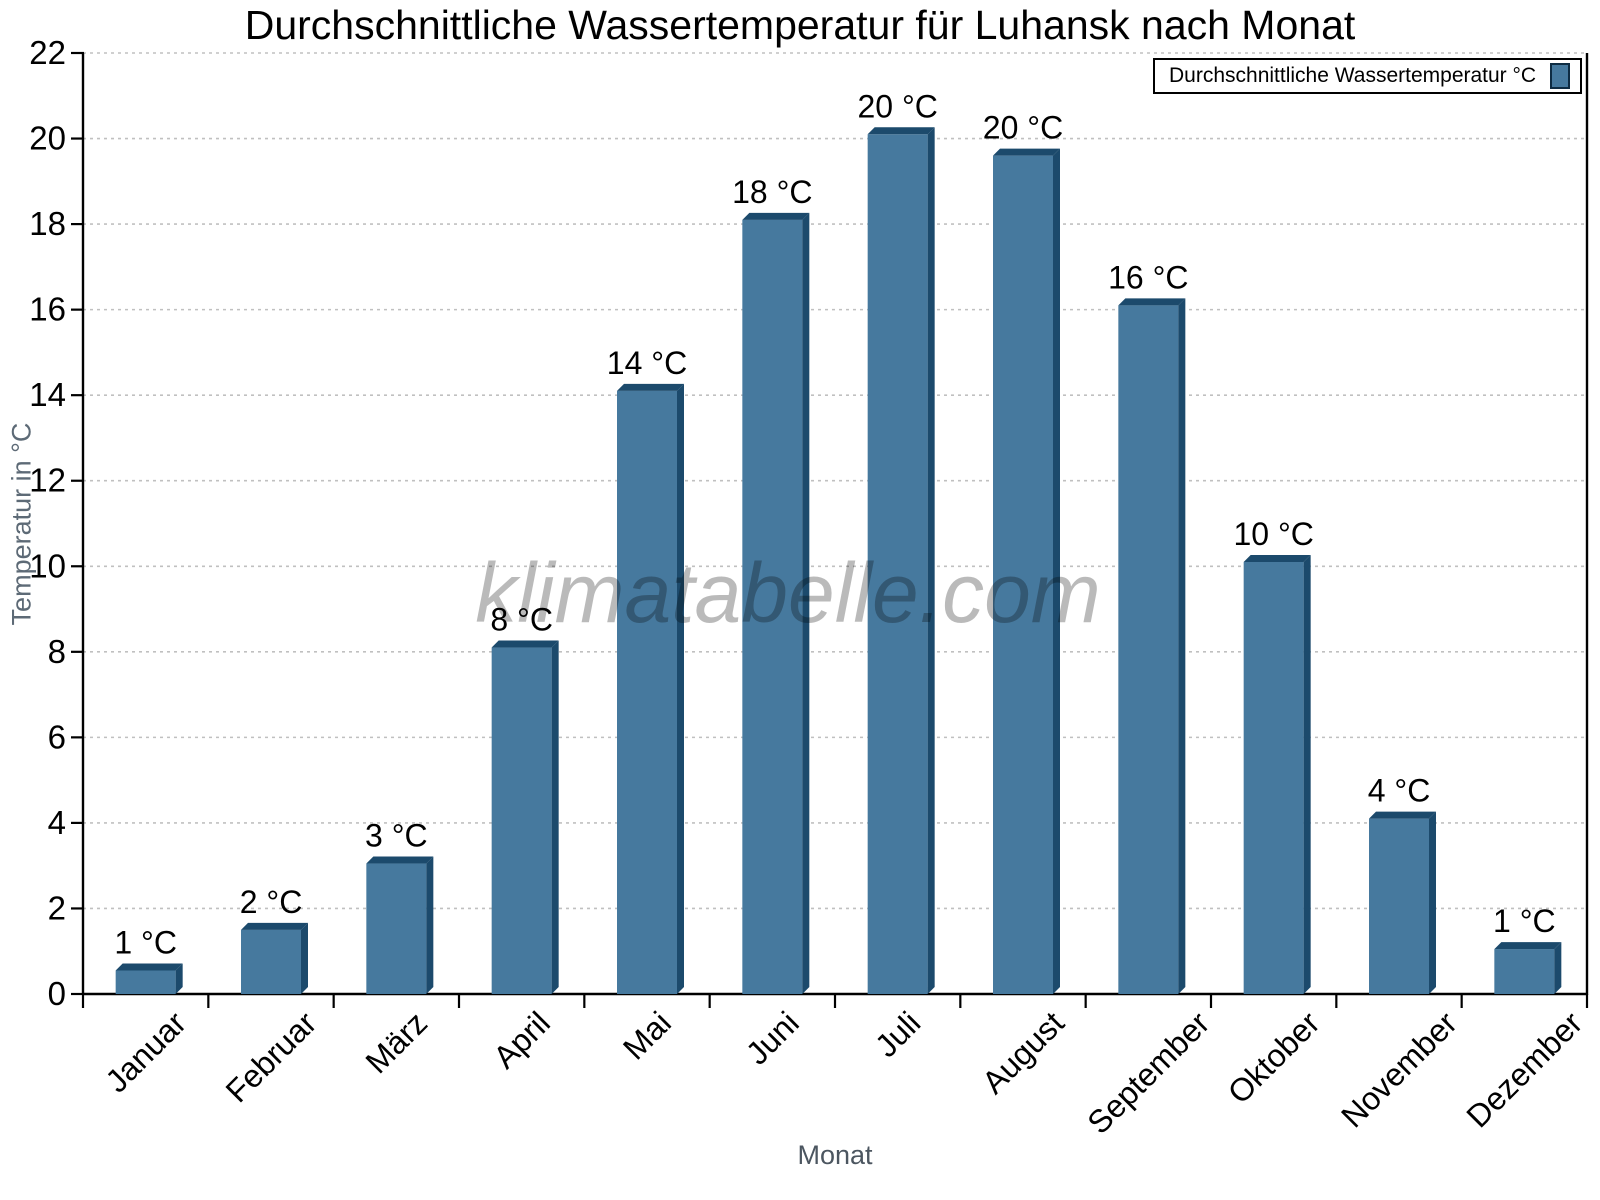  I want to click on bar-april, so click(525, 817).